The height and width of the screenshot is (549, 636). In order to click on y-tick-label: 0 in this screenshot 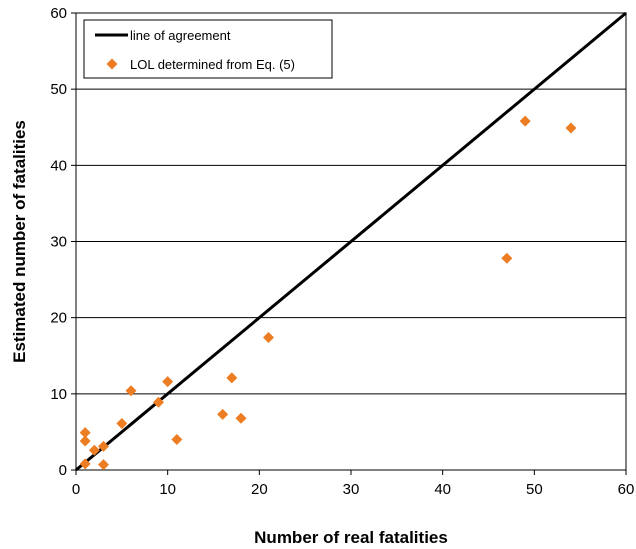, I will do `click(63, 470)`.